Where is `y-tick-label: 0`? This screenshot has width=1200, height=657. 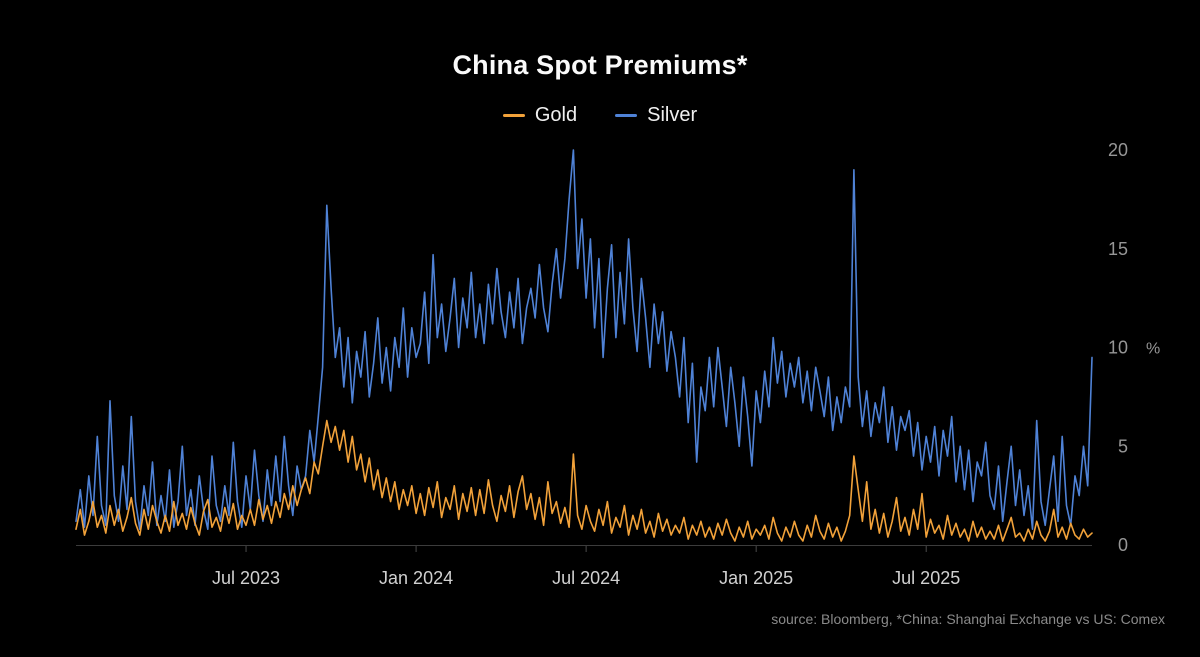 y-tick-label: 0 is located at coordinates (1123, 545).